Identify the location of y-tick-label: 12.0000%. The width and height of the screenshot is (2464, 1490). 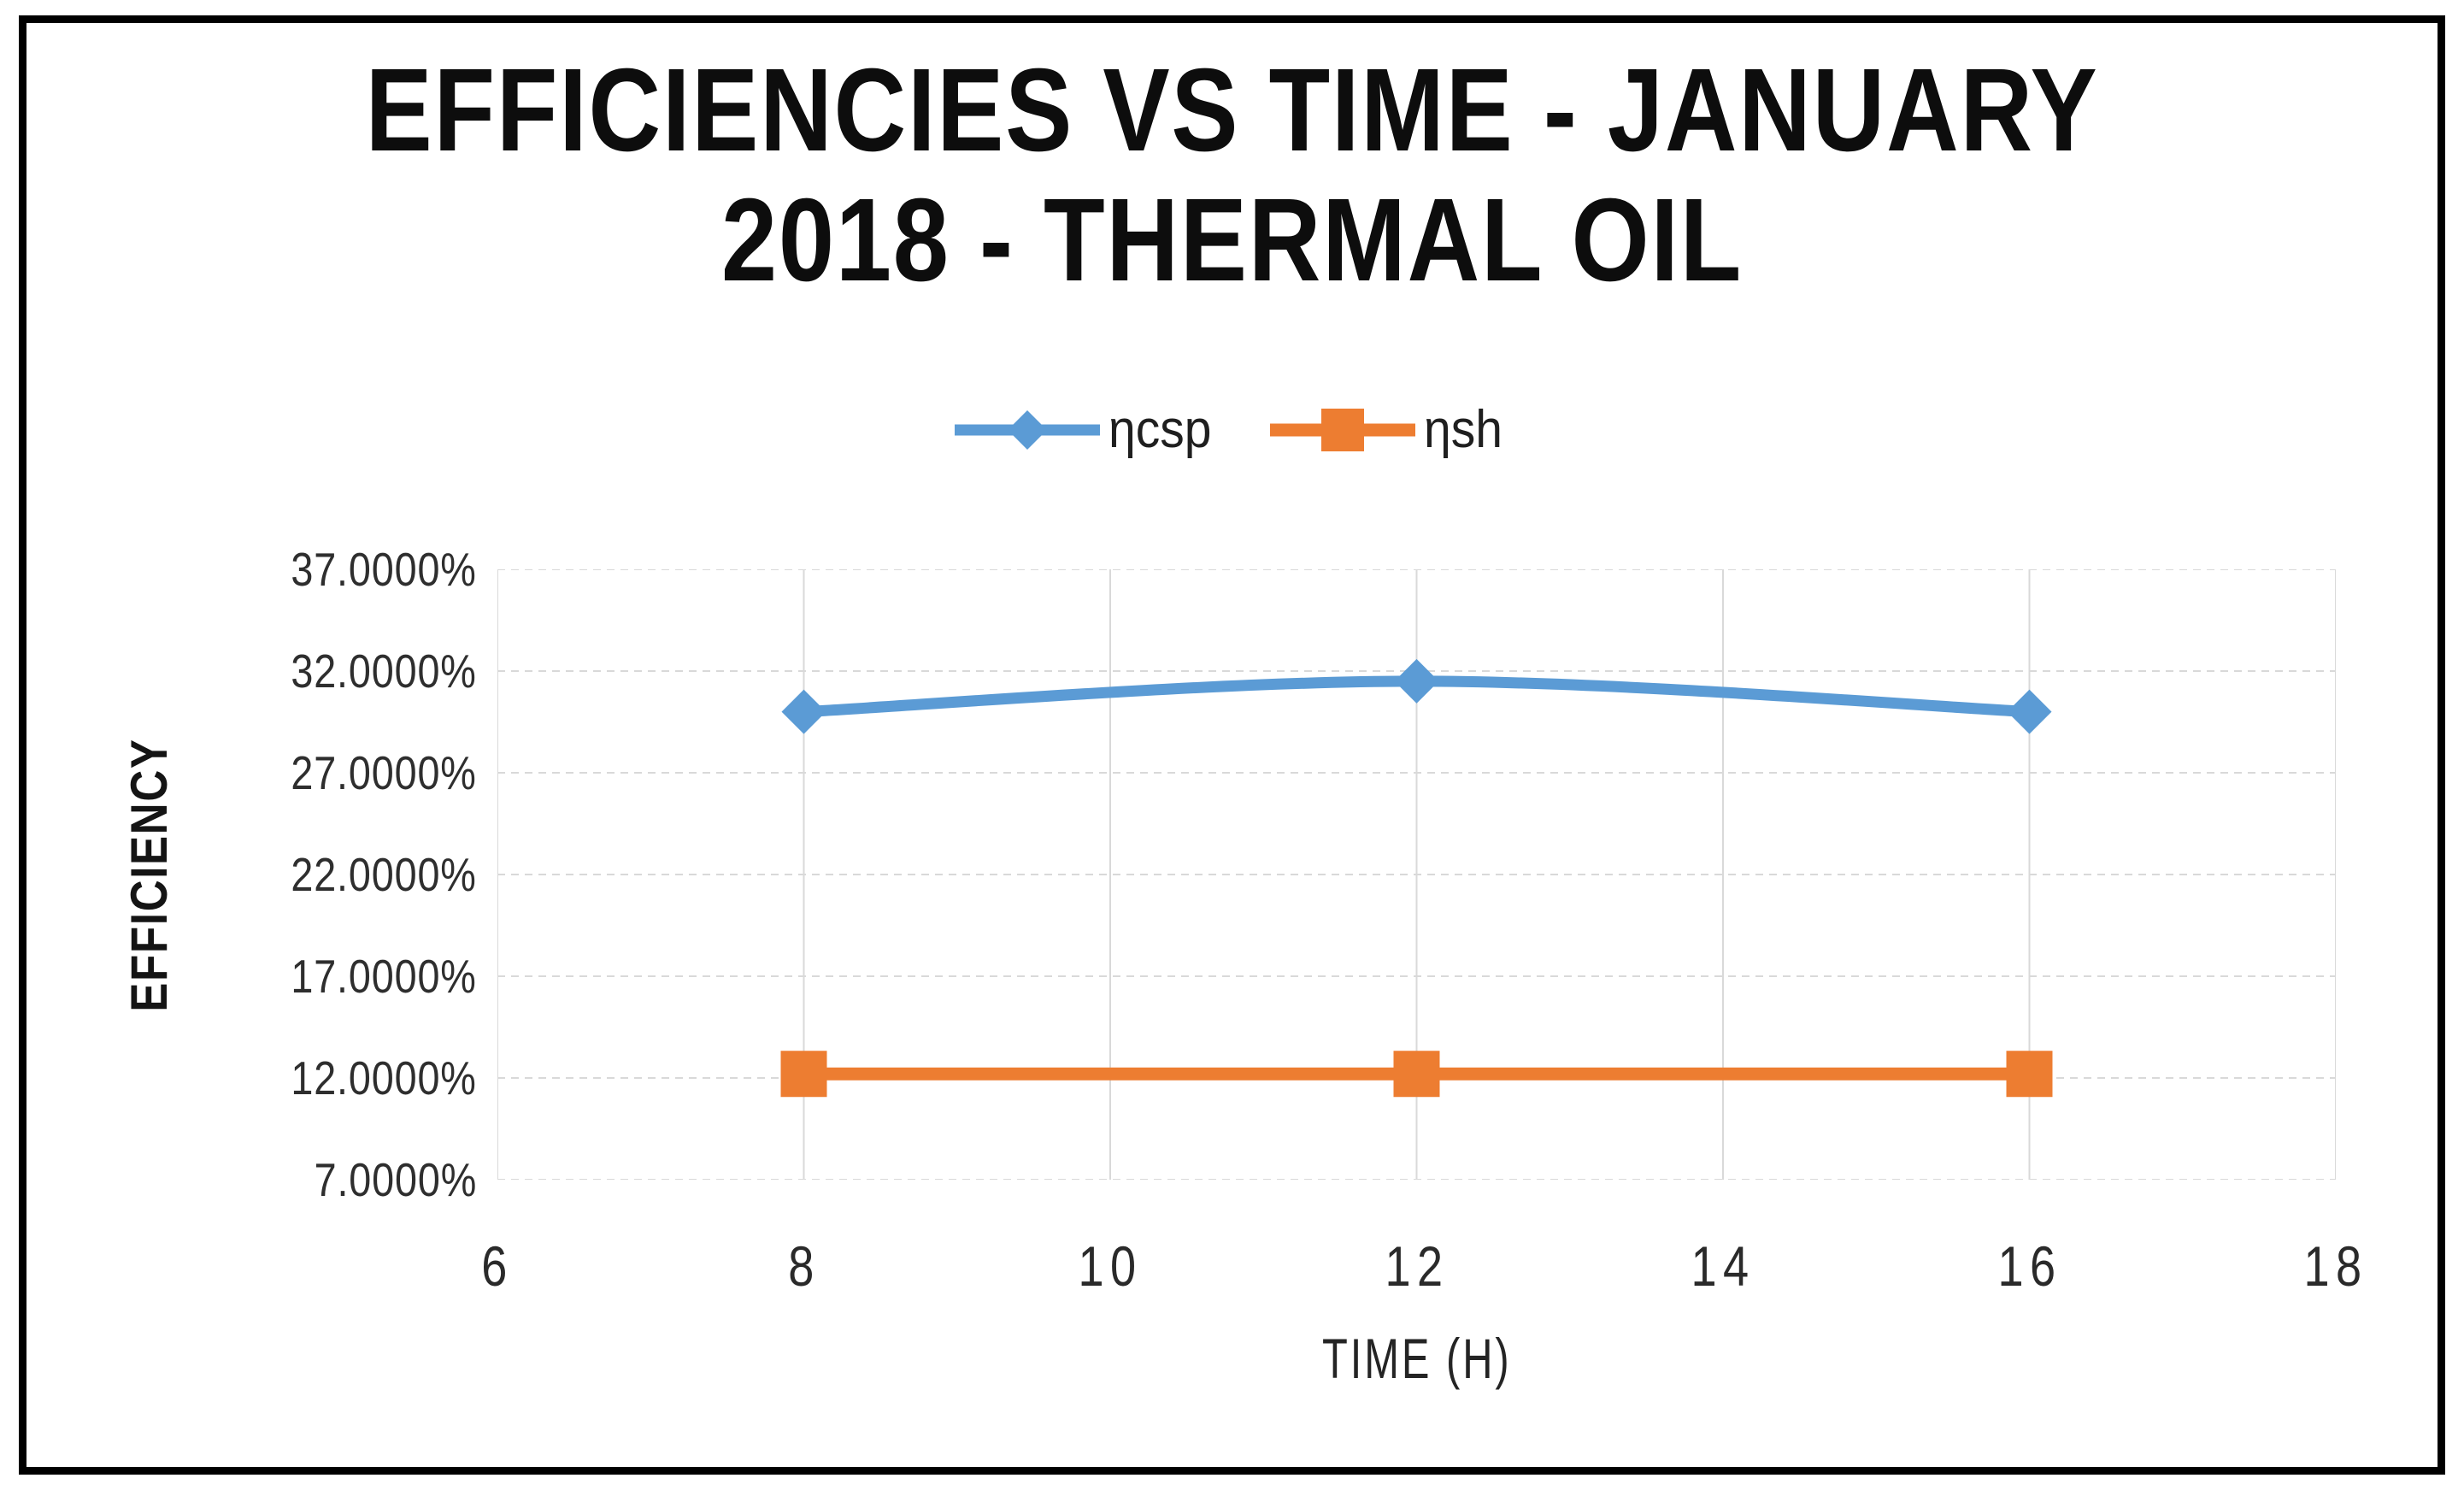
(384, 1077).